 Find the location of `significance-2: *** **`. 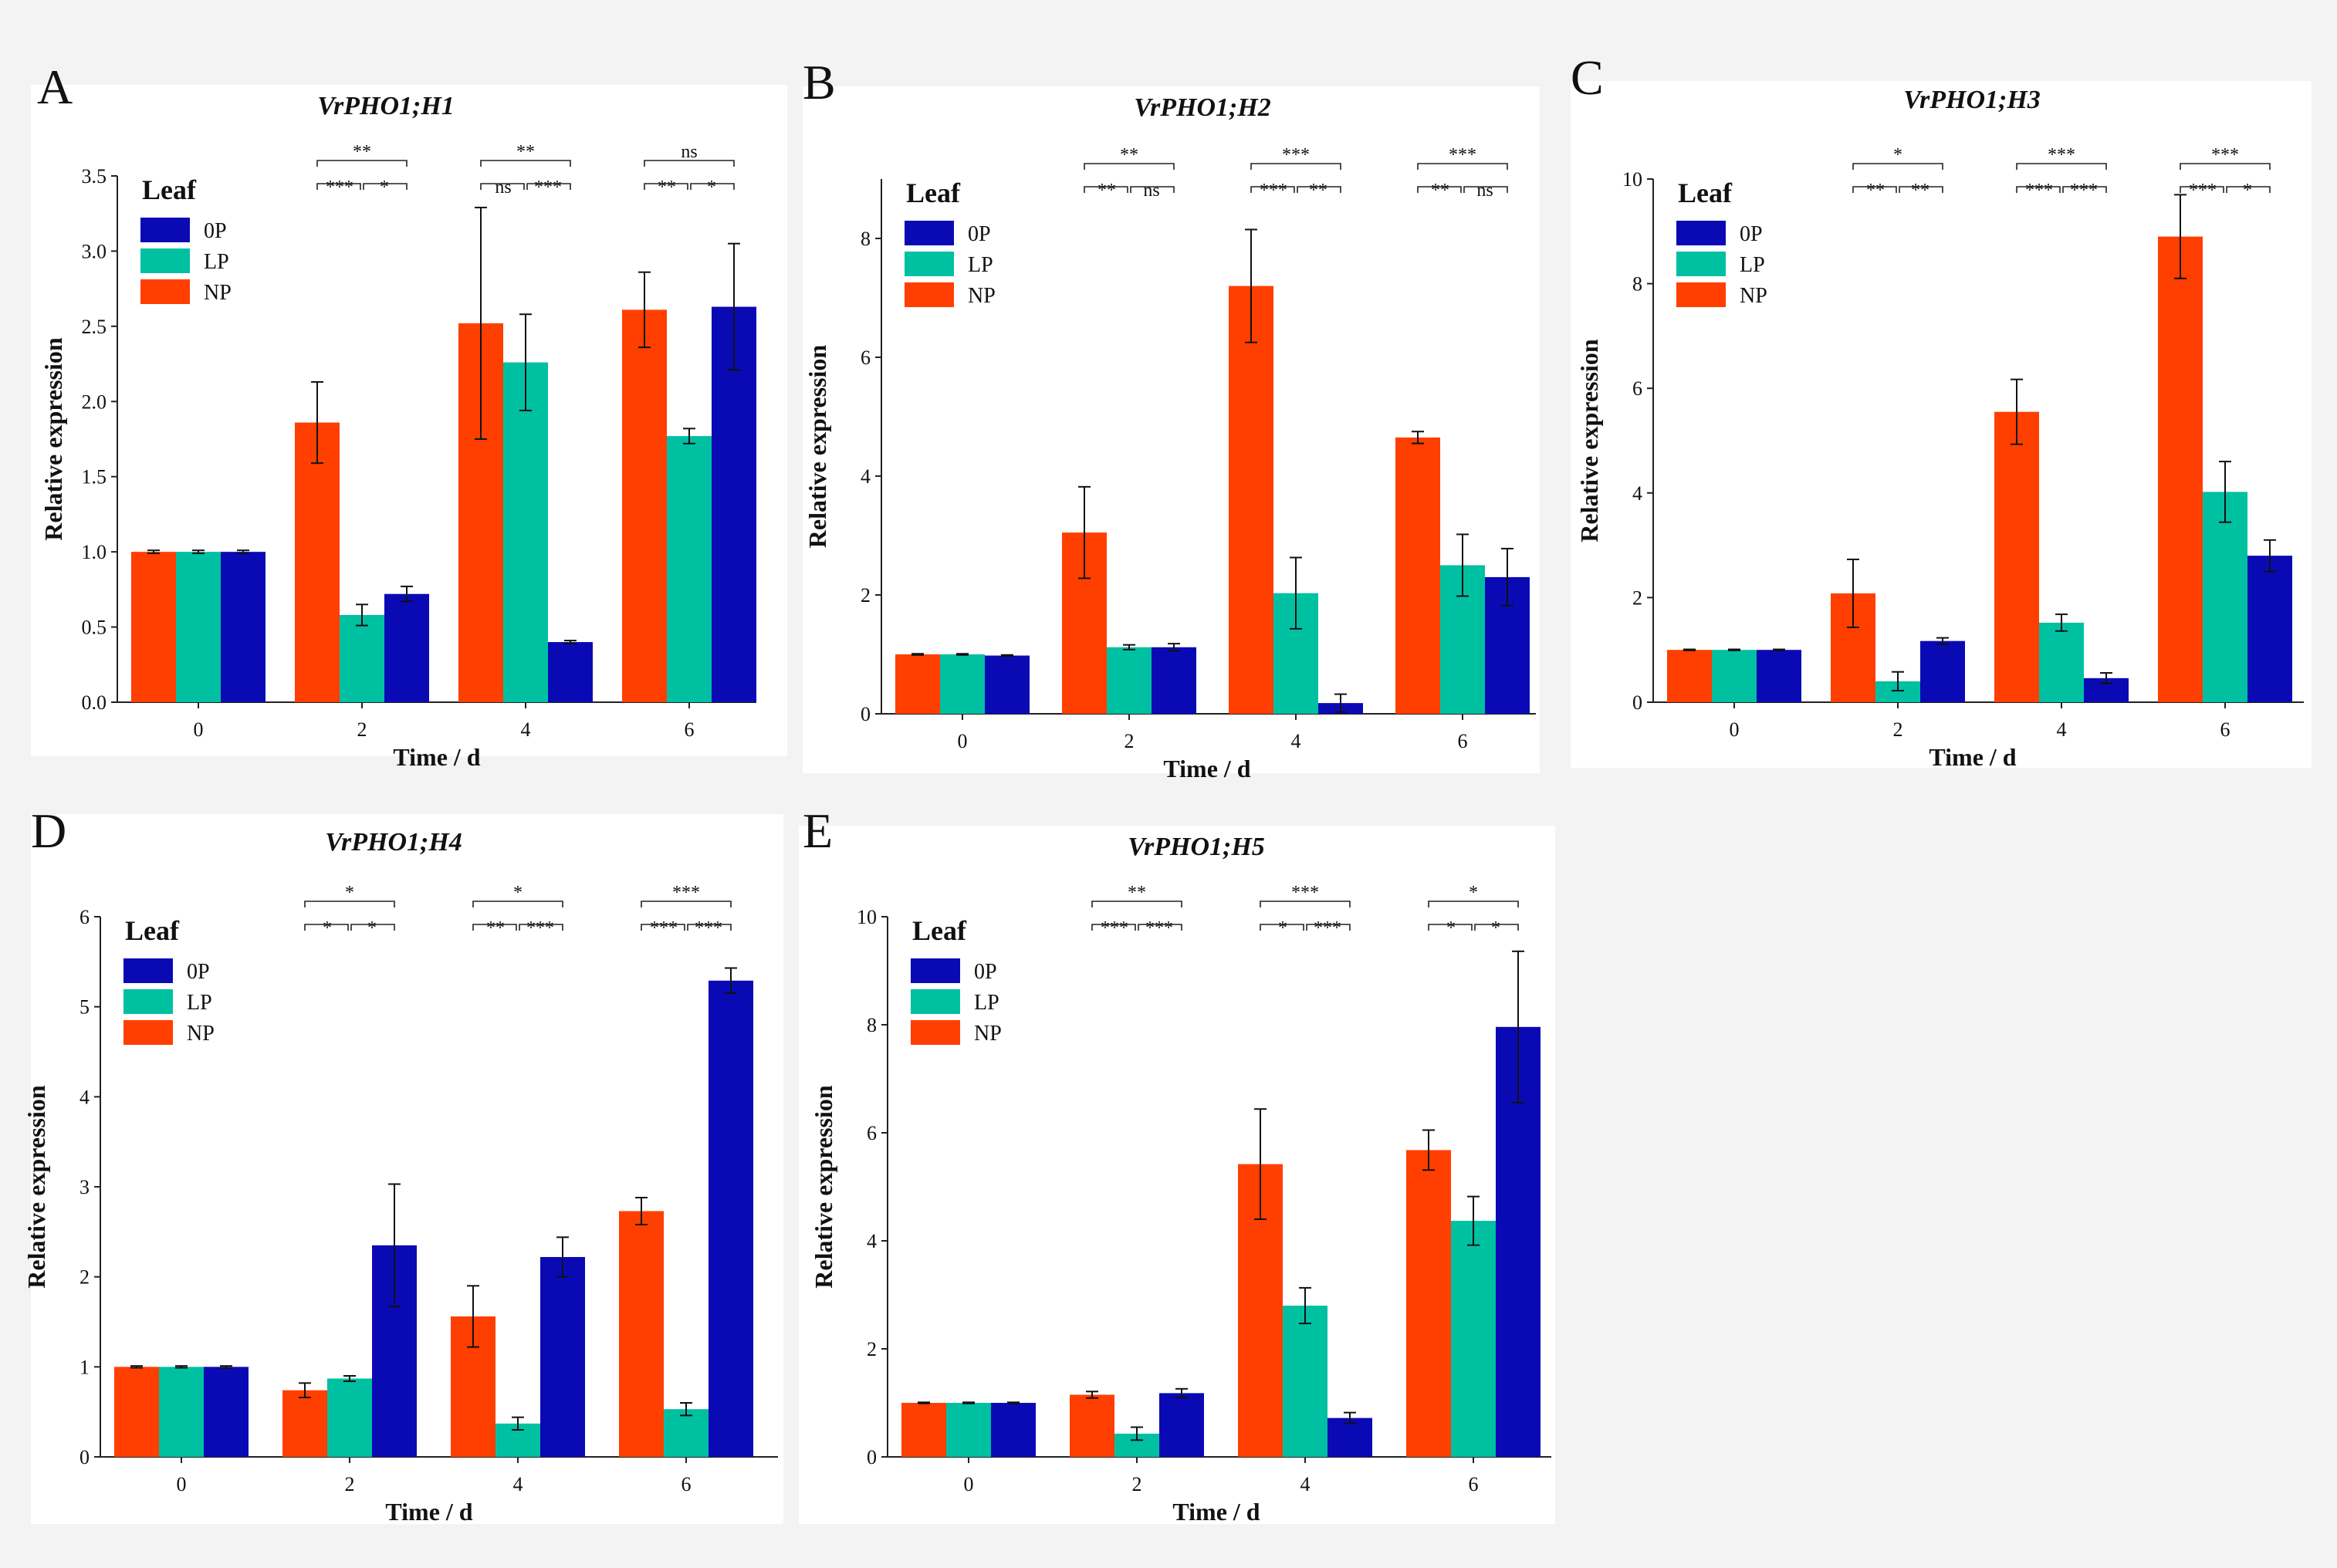

significance-2: *** ** is located at coordinates (1898, 173).